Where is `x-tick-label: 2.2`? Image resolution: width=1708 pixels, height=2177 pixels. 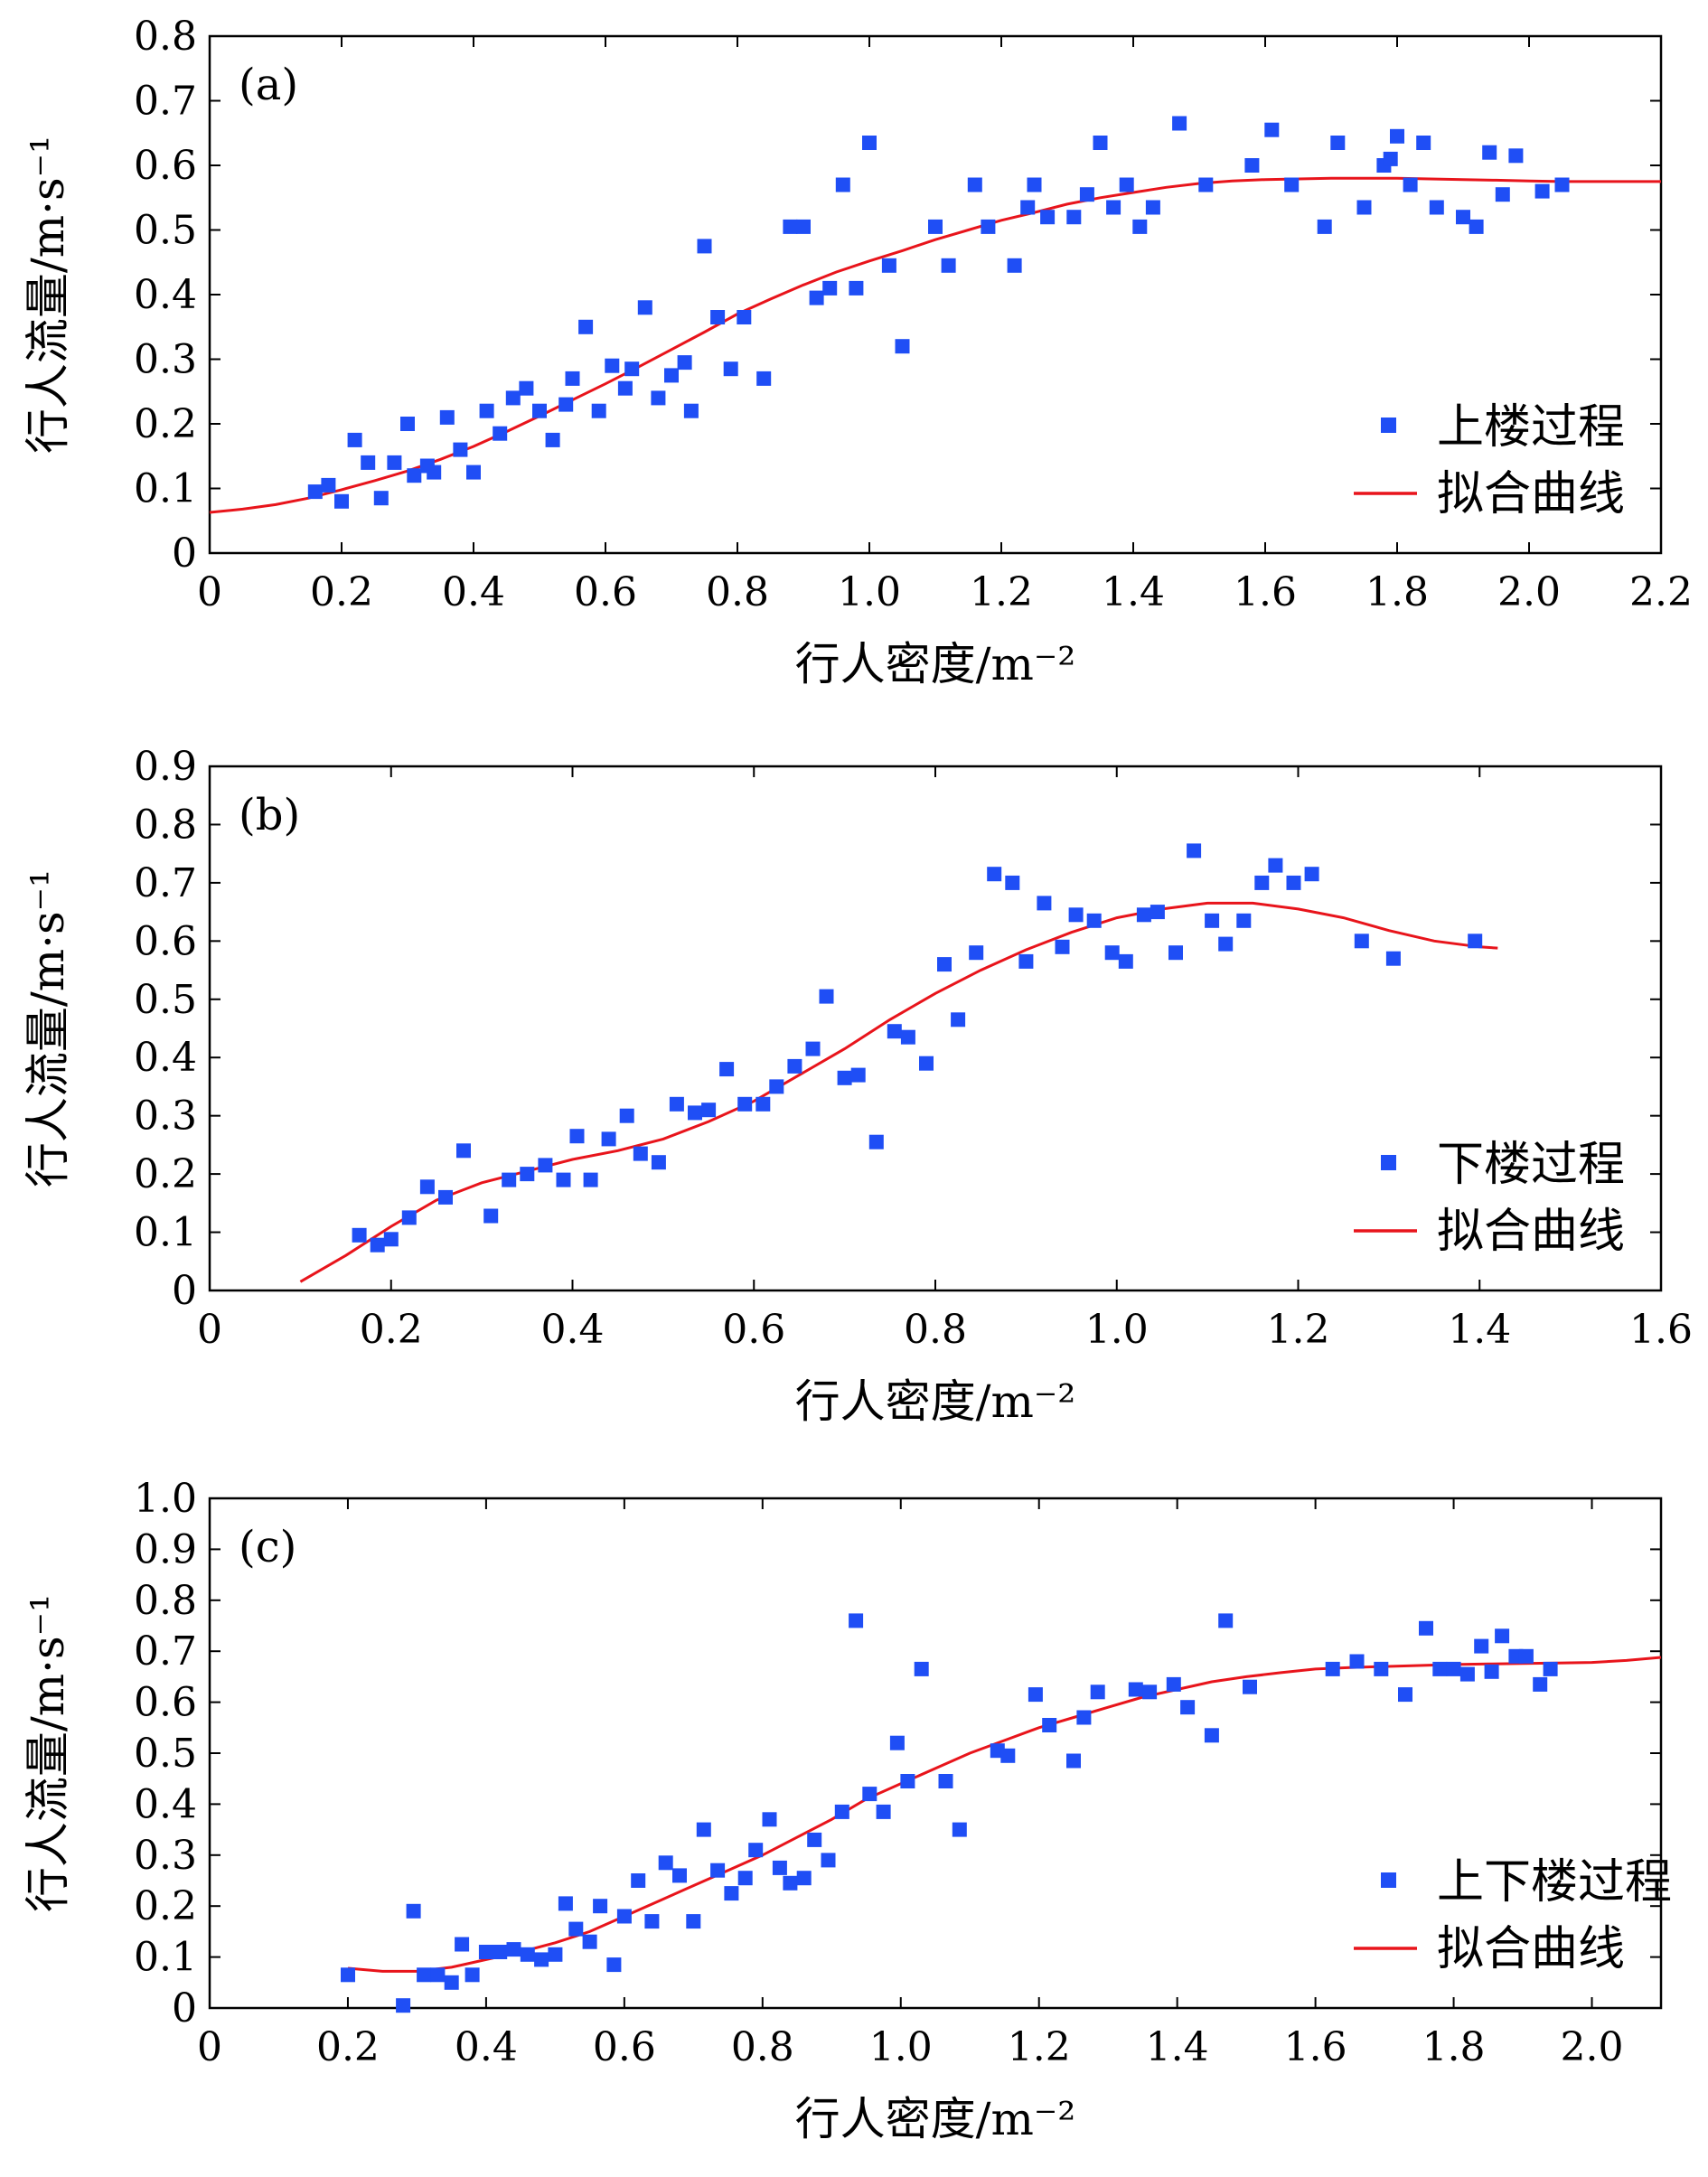 x-tick-label: 2.2 is located at coordinates (1661, 592).